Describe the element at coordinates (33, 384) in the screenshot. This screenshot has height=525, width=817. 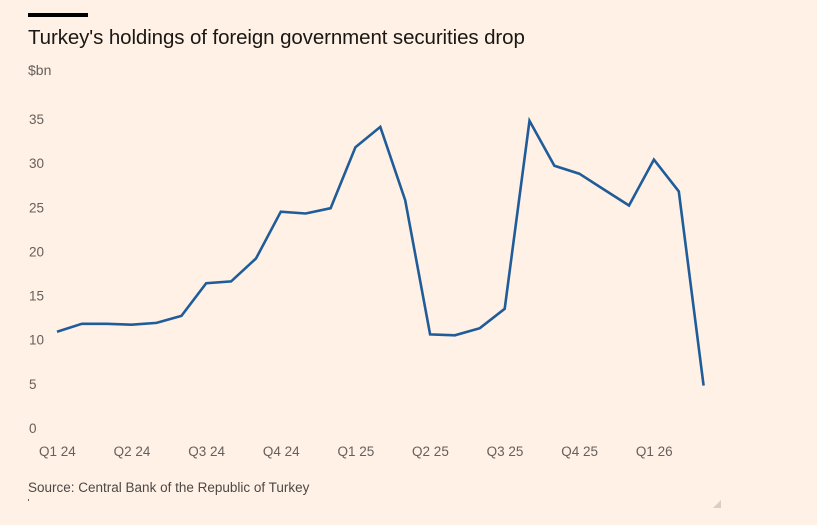
I see `y-tick-label: 5` at that location.